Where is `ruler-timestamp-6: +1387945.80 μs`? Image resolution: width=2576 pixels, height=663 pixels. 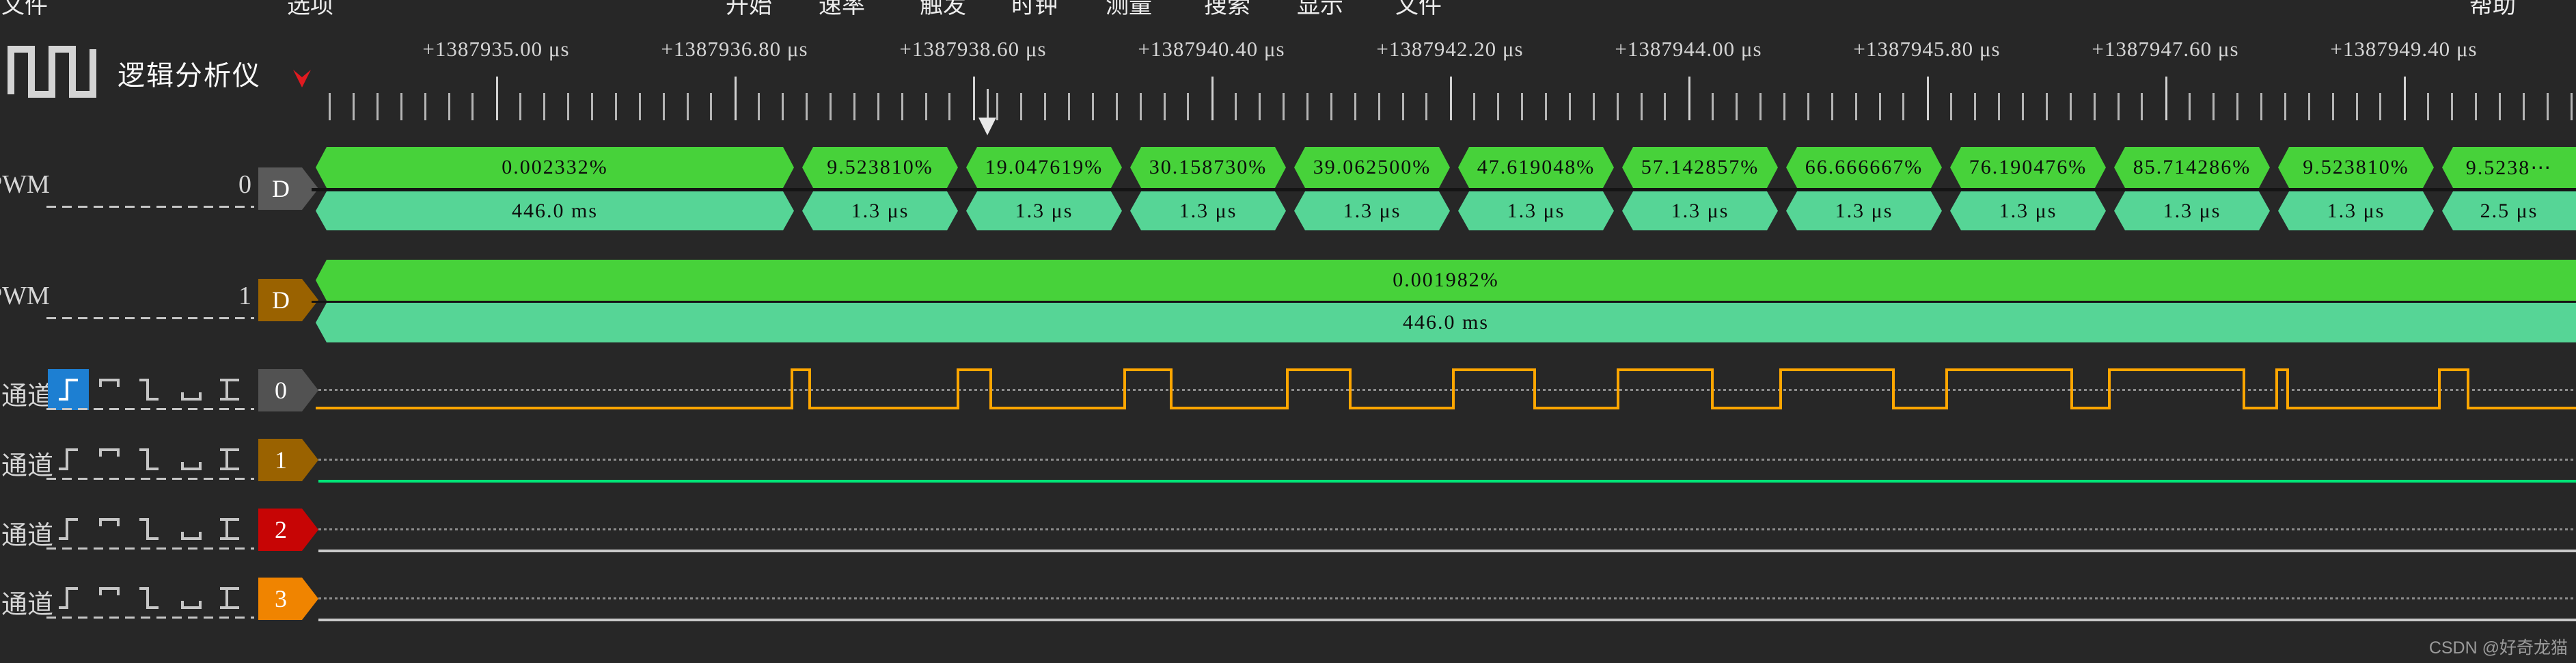 ruler-timestamp-6: +1387945.80 μs is located at coordinates (1927, 49).